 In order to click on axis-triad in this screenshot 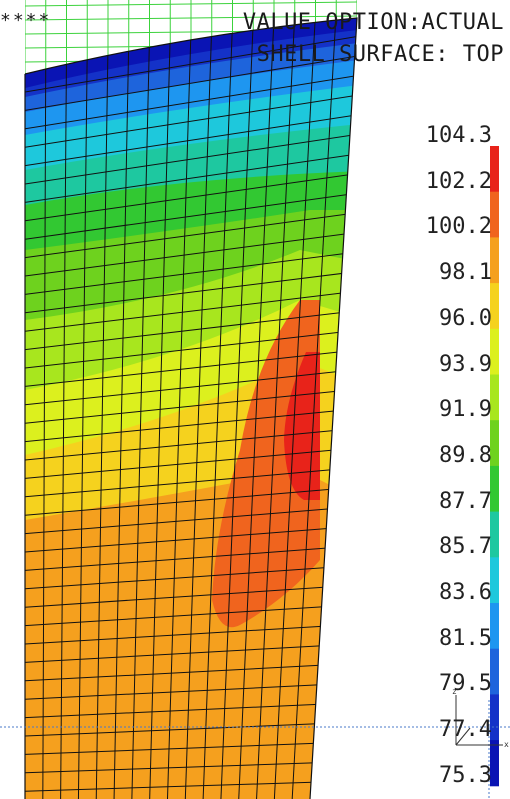, I will do `click(479, 720)`.